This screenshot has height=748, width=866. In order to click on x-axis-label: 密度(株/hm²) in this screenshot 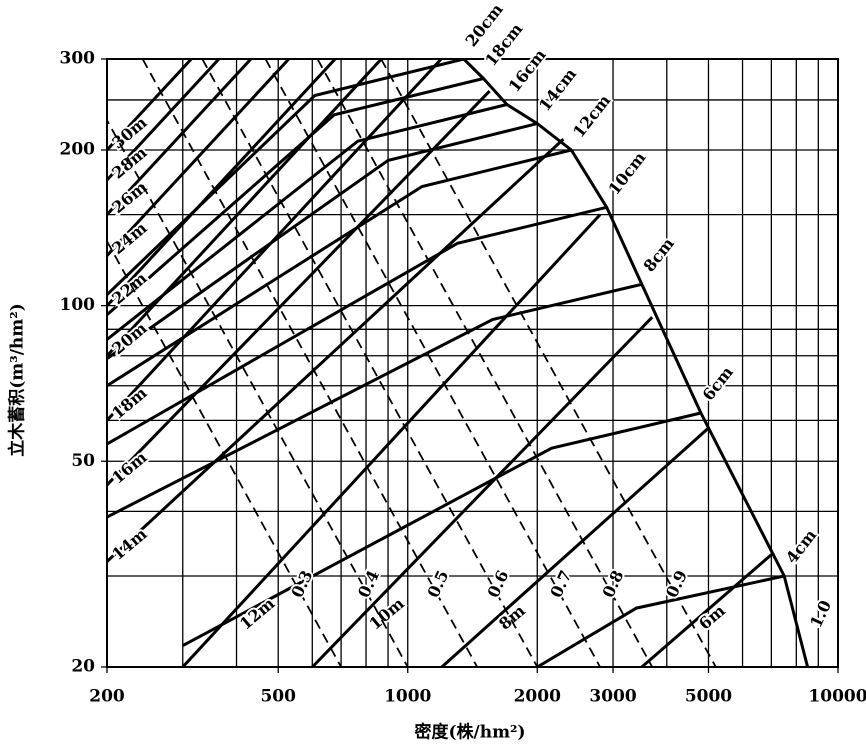, I will do `click(469, 732)`.